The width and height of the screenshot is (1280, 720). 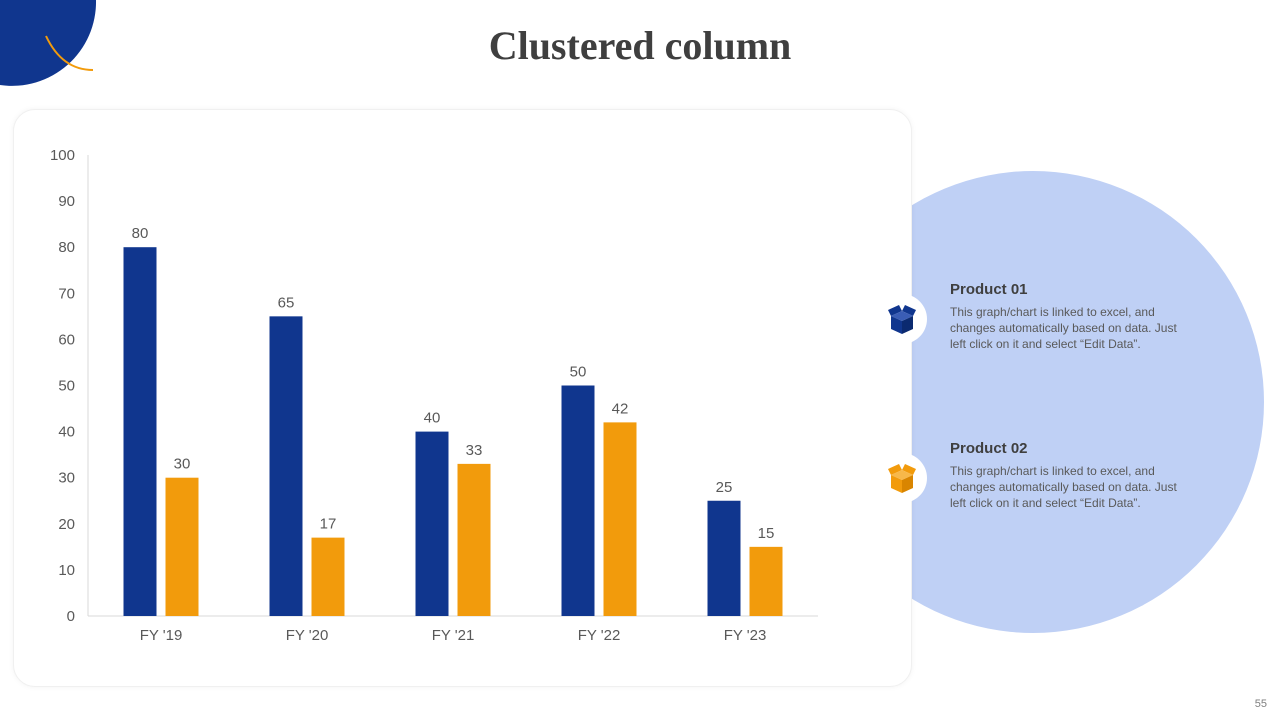 I want to click on product-01-badge, so click(x=902, y=319).